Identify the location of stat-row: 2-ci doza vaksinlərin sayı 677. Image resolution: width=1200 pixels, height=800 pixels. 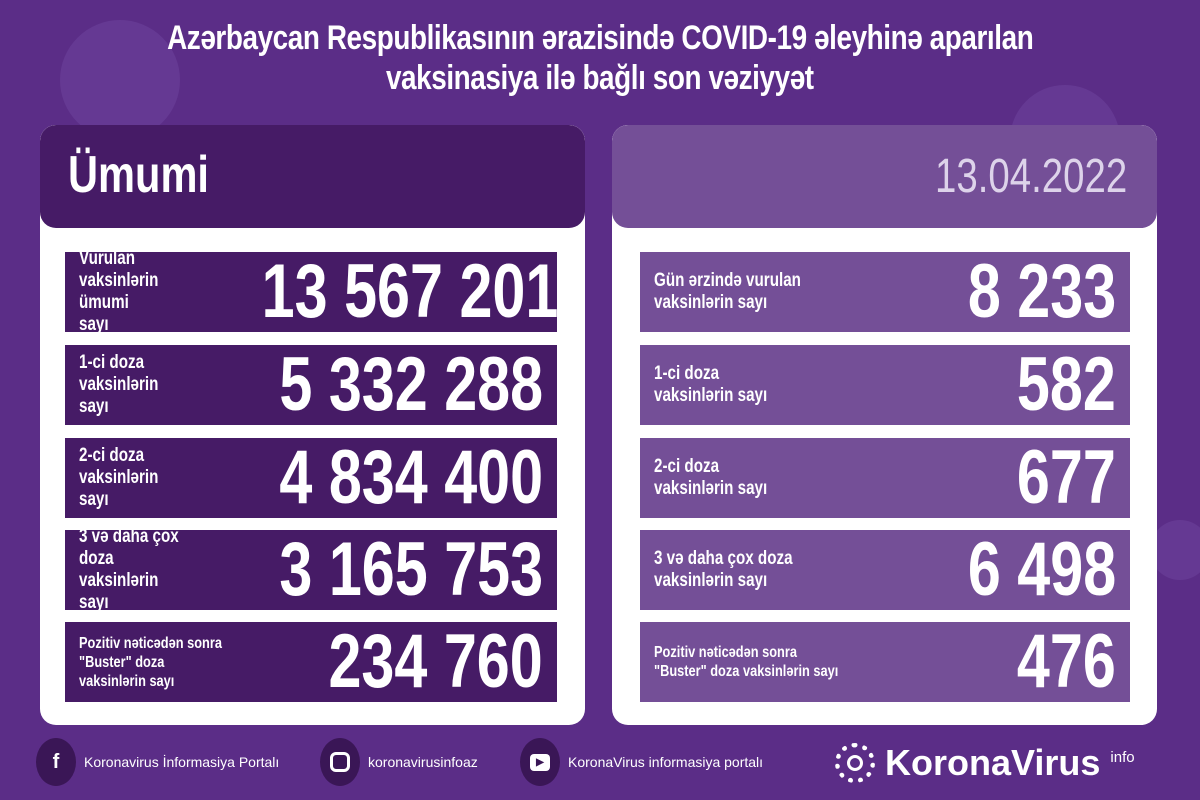
(885, 478).